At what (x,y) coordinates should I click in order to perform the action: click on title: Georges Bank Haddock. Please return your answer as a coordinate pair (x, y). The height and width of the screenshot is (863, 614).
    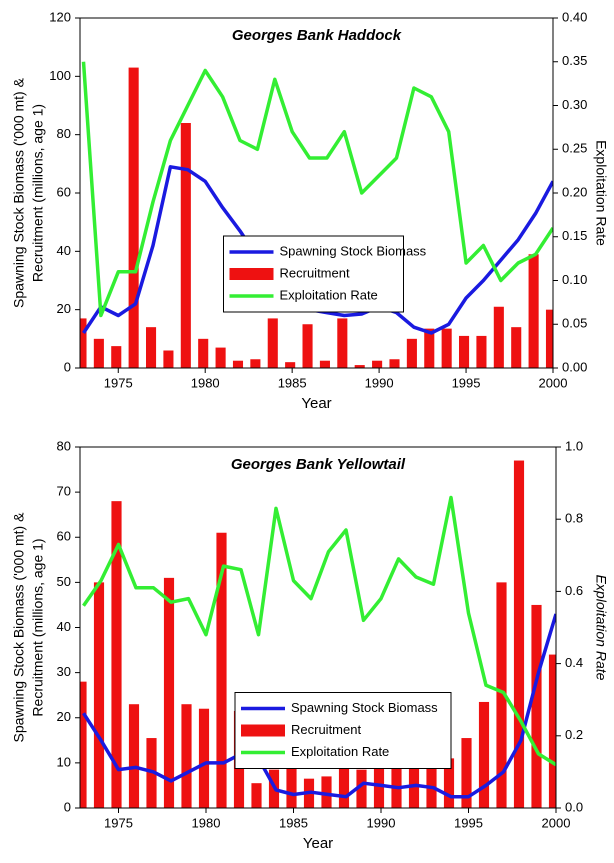
    Looking at the image, I should click on (317, 35).